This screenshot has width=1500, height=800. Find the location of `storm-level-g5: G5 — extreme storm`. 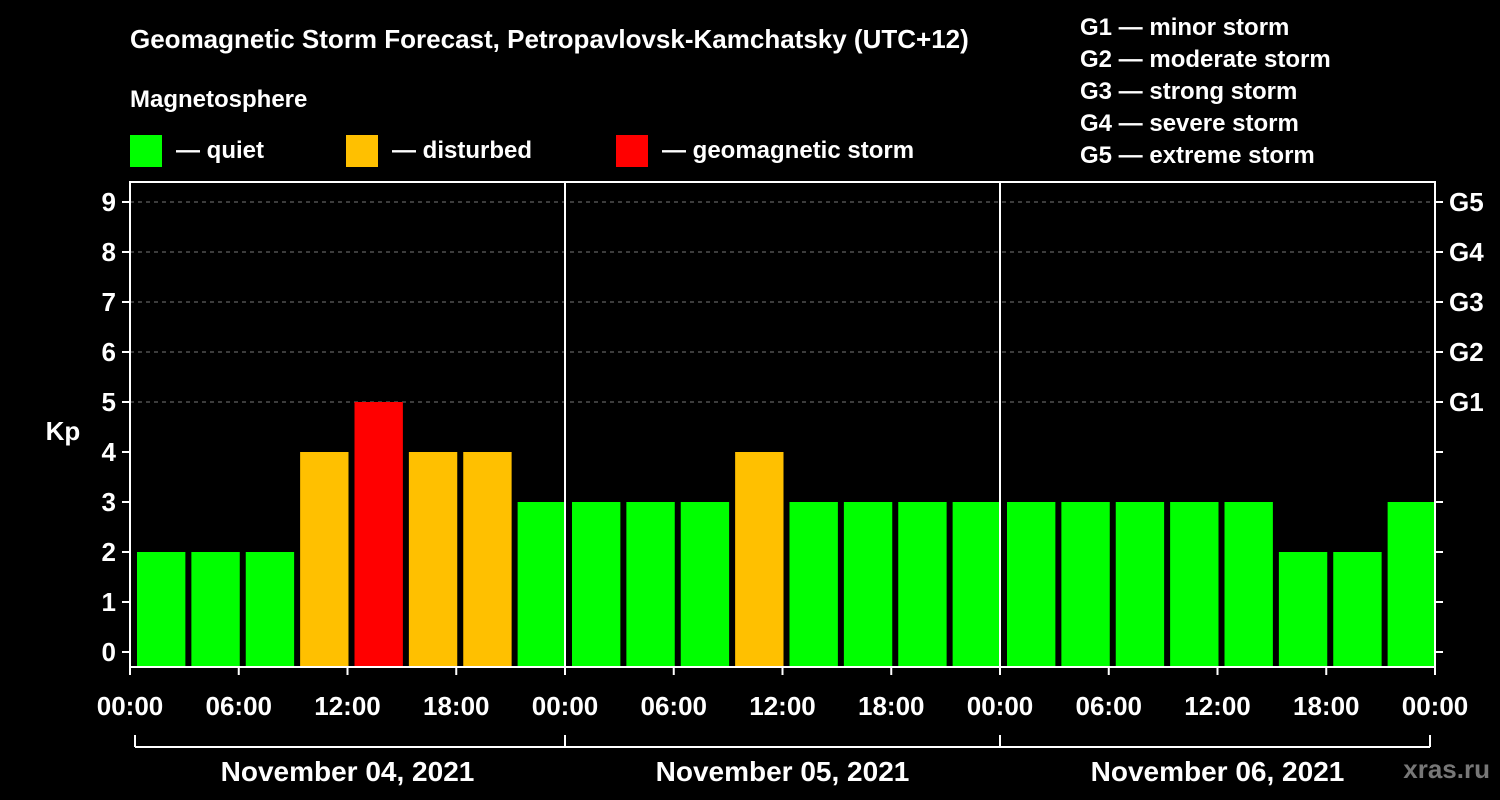

storm-level-g5: G5 — extreme storm is located at coordinates (1197, 155).